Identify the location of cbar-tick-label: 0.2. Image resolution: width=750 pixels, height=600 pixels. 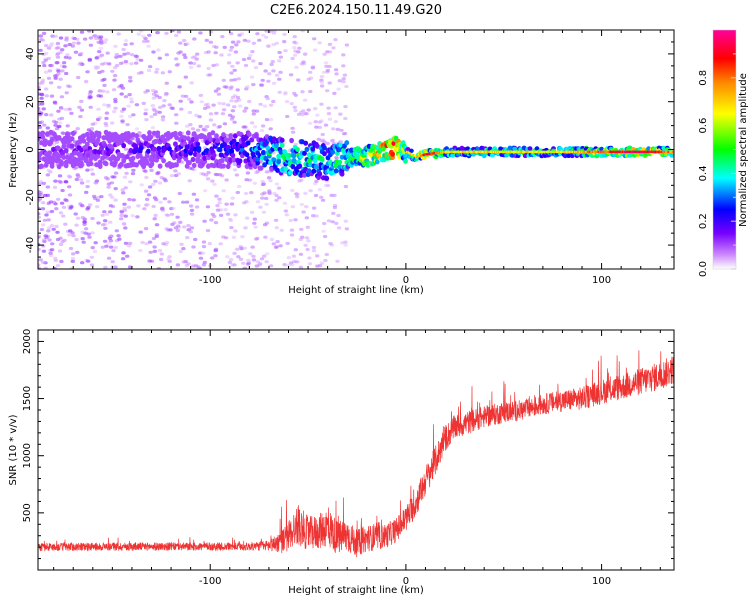
(703, 221).